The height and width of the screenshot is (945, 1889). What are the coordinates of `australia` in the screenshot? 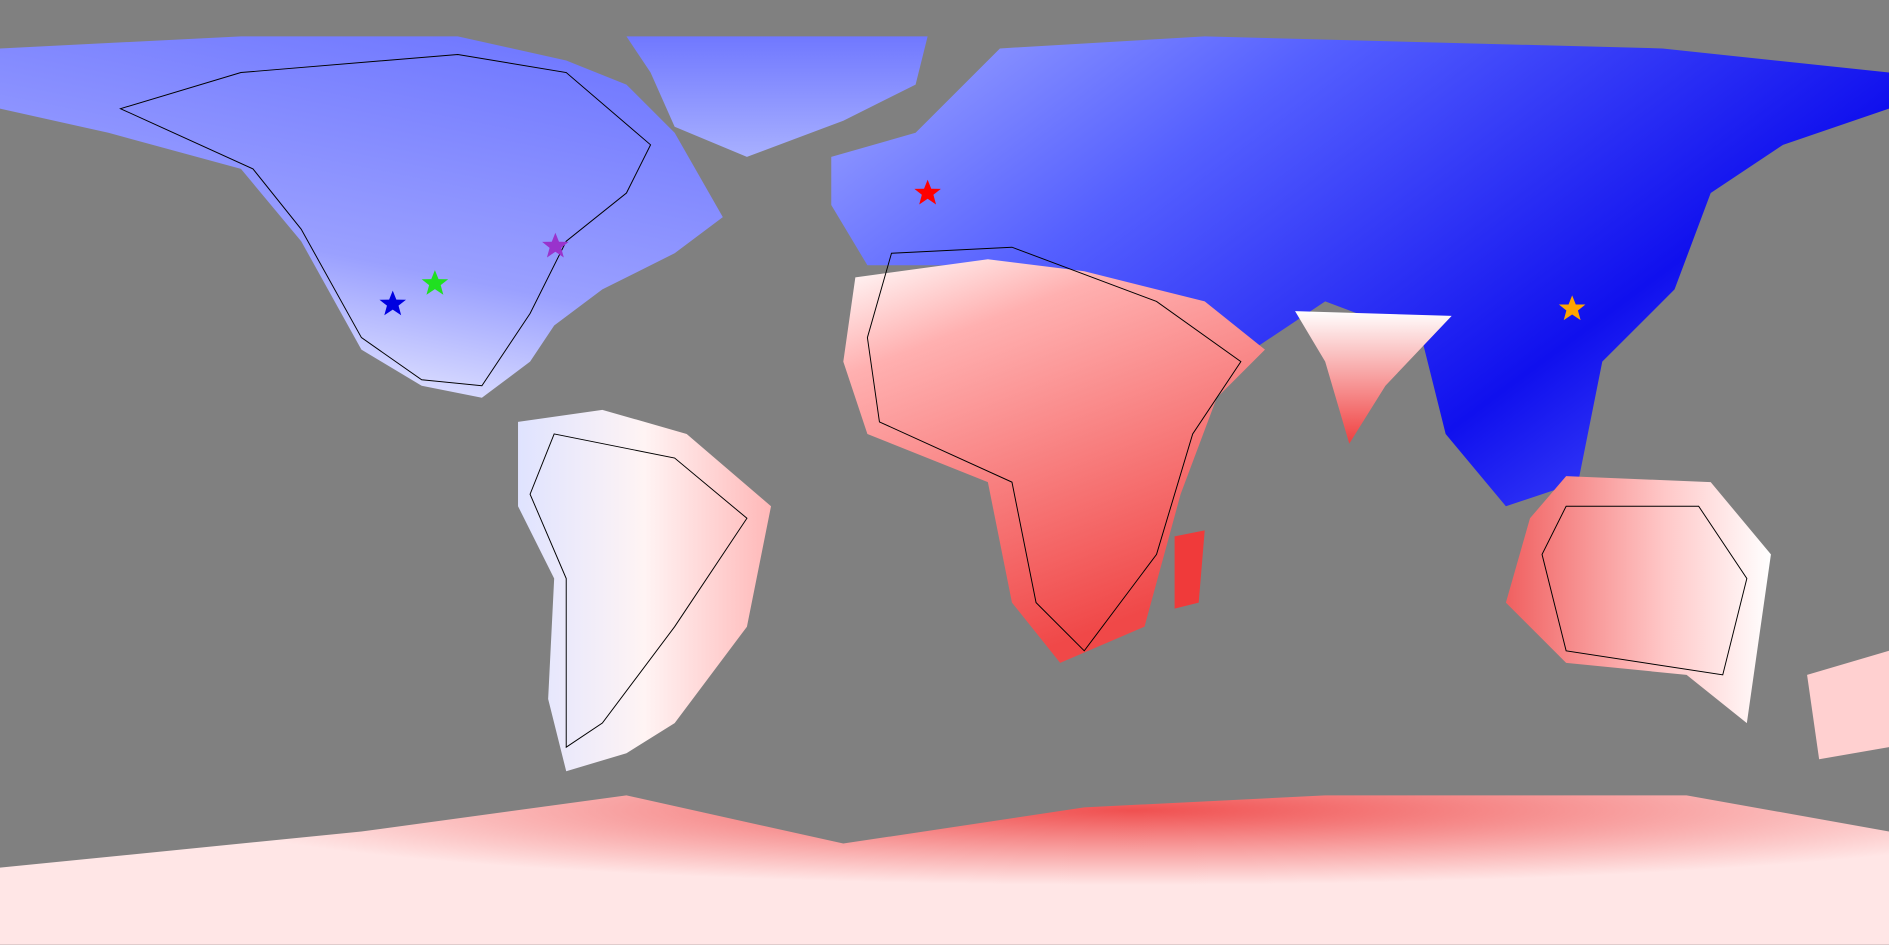 It's located at (1638, 600).